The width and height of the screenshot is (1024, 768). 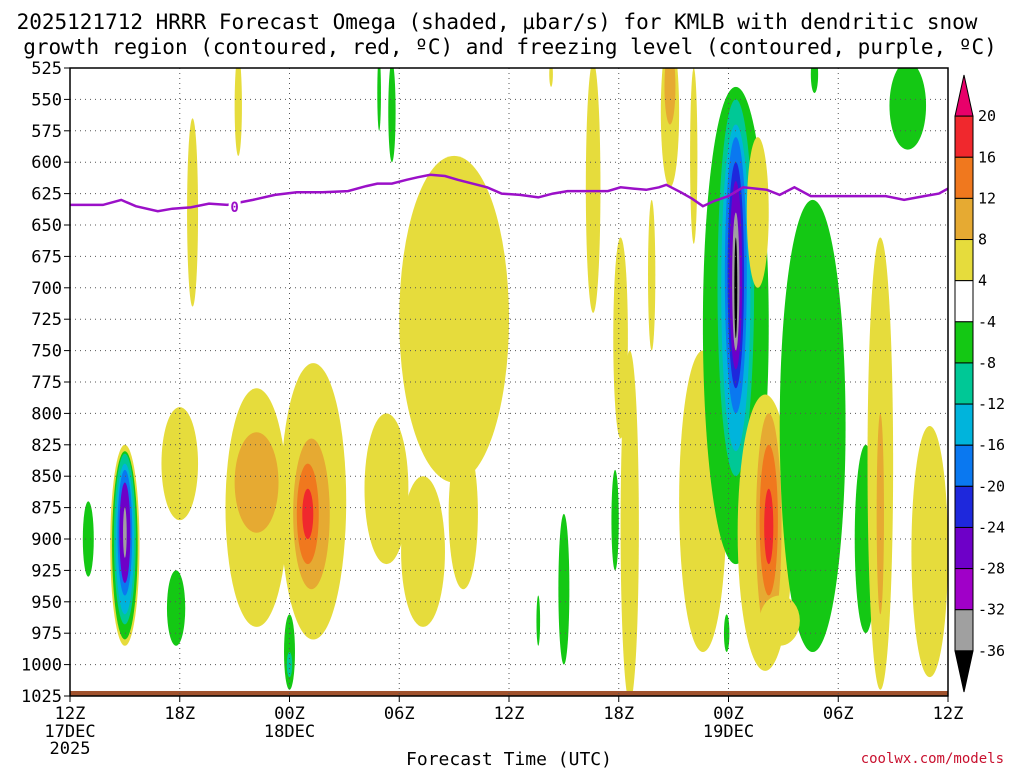 What do you see at coordinates (289, 732) in the screenshot?
I see `xtick-sublabel-2: 18DEC` at bounding box center [289, 732].